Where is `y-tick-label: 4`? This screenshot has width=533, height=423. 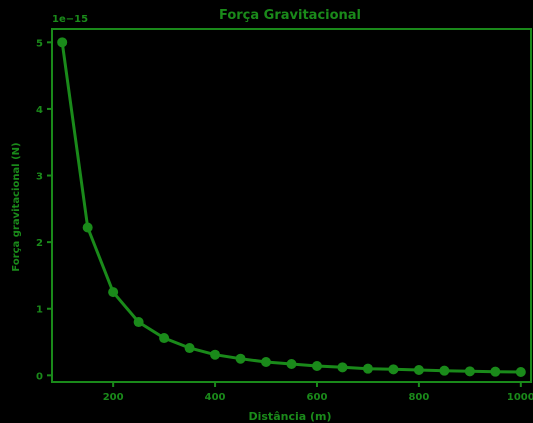
y-tick-label: 4 is located at coordinates (39, 110).